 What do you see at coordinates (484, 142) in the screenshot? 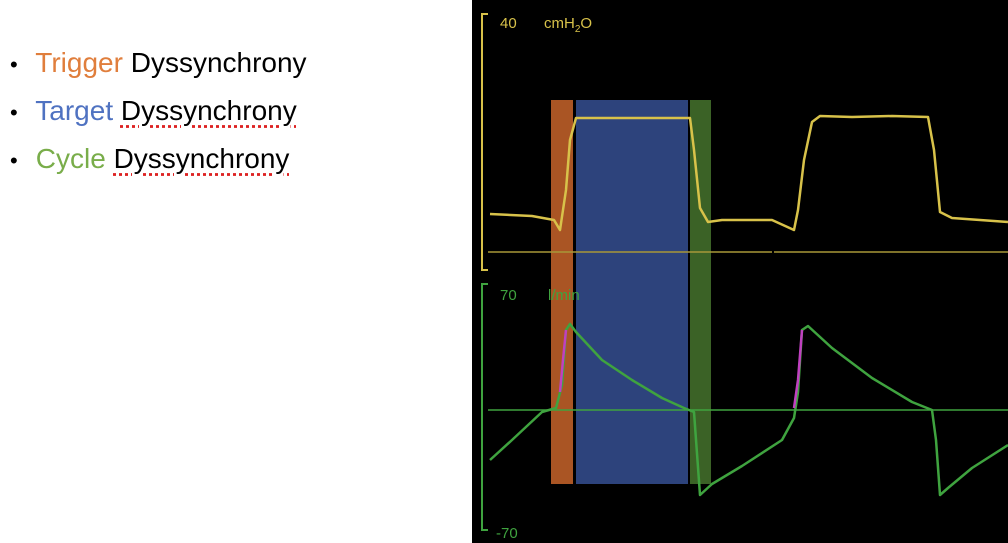
I see `pressure-bracket` at bounding box center [484, 142].